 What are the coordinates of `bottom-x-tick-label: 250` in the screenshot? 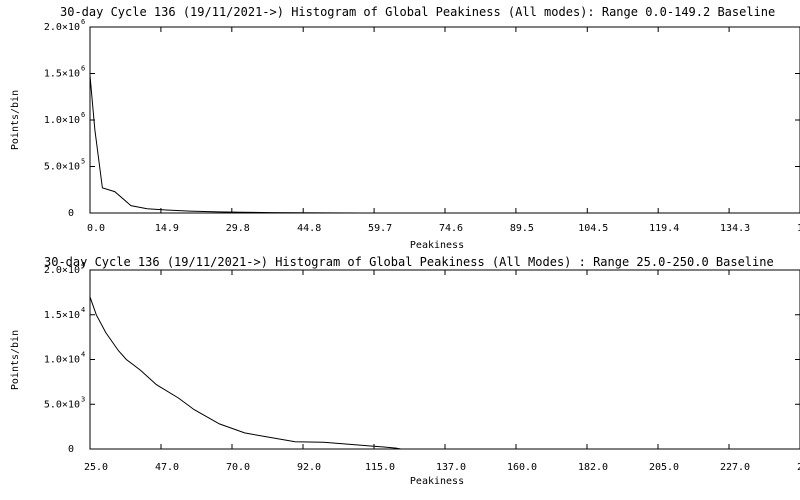 It's located at (798, 467).